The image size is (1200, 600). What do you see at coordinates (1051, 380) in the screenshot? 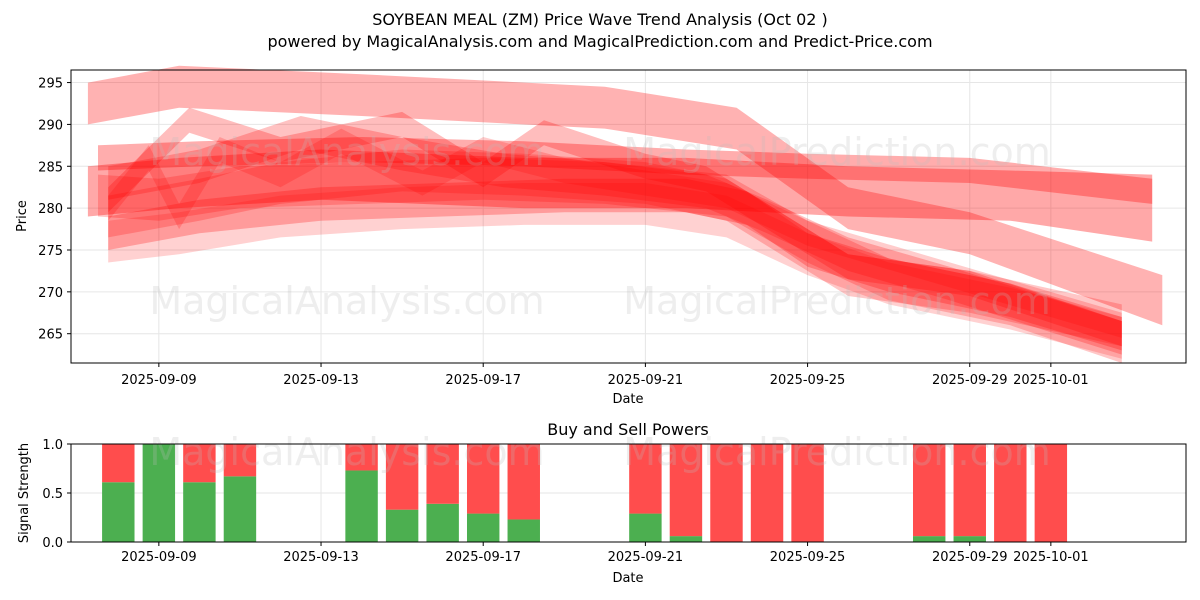
I see `price-x-tick-label: 2025-10-01` at bounding box center [1051, 380].